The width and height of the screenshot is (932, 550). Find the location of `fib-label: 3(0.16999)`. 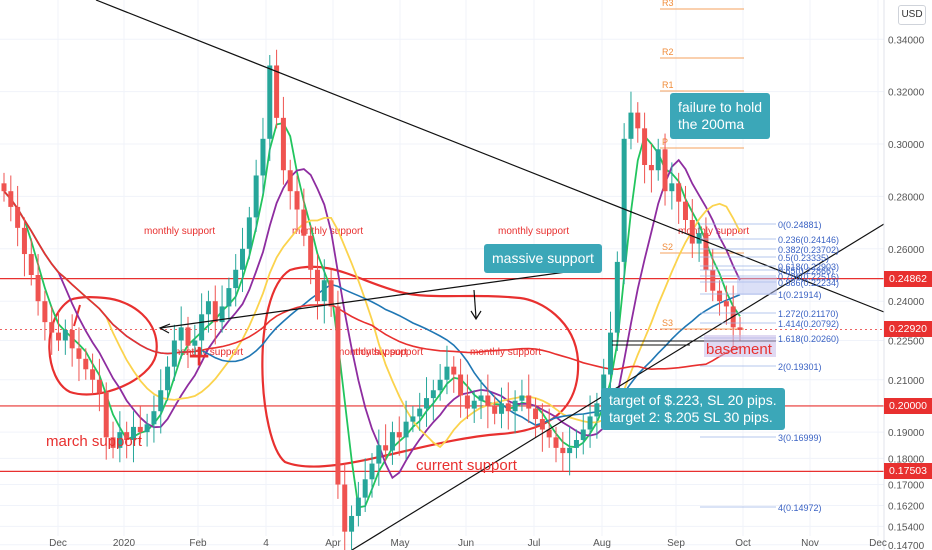

fib-label: 3(0.16999) is located at coordinates (800, 438).